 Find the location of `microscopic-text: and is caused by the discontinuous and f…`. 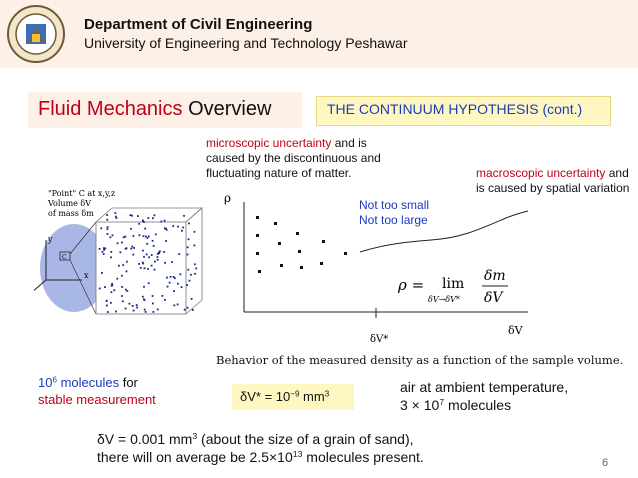

microscopic-text: and is caused by the discontinuous and f… is located at coordinates (293, 158).